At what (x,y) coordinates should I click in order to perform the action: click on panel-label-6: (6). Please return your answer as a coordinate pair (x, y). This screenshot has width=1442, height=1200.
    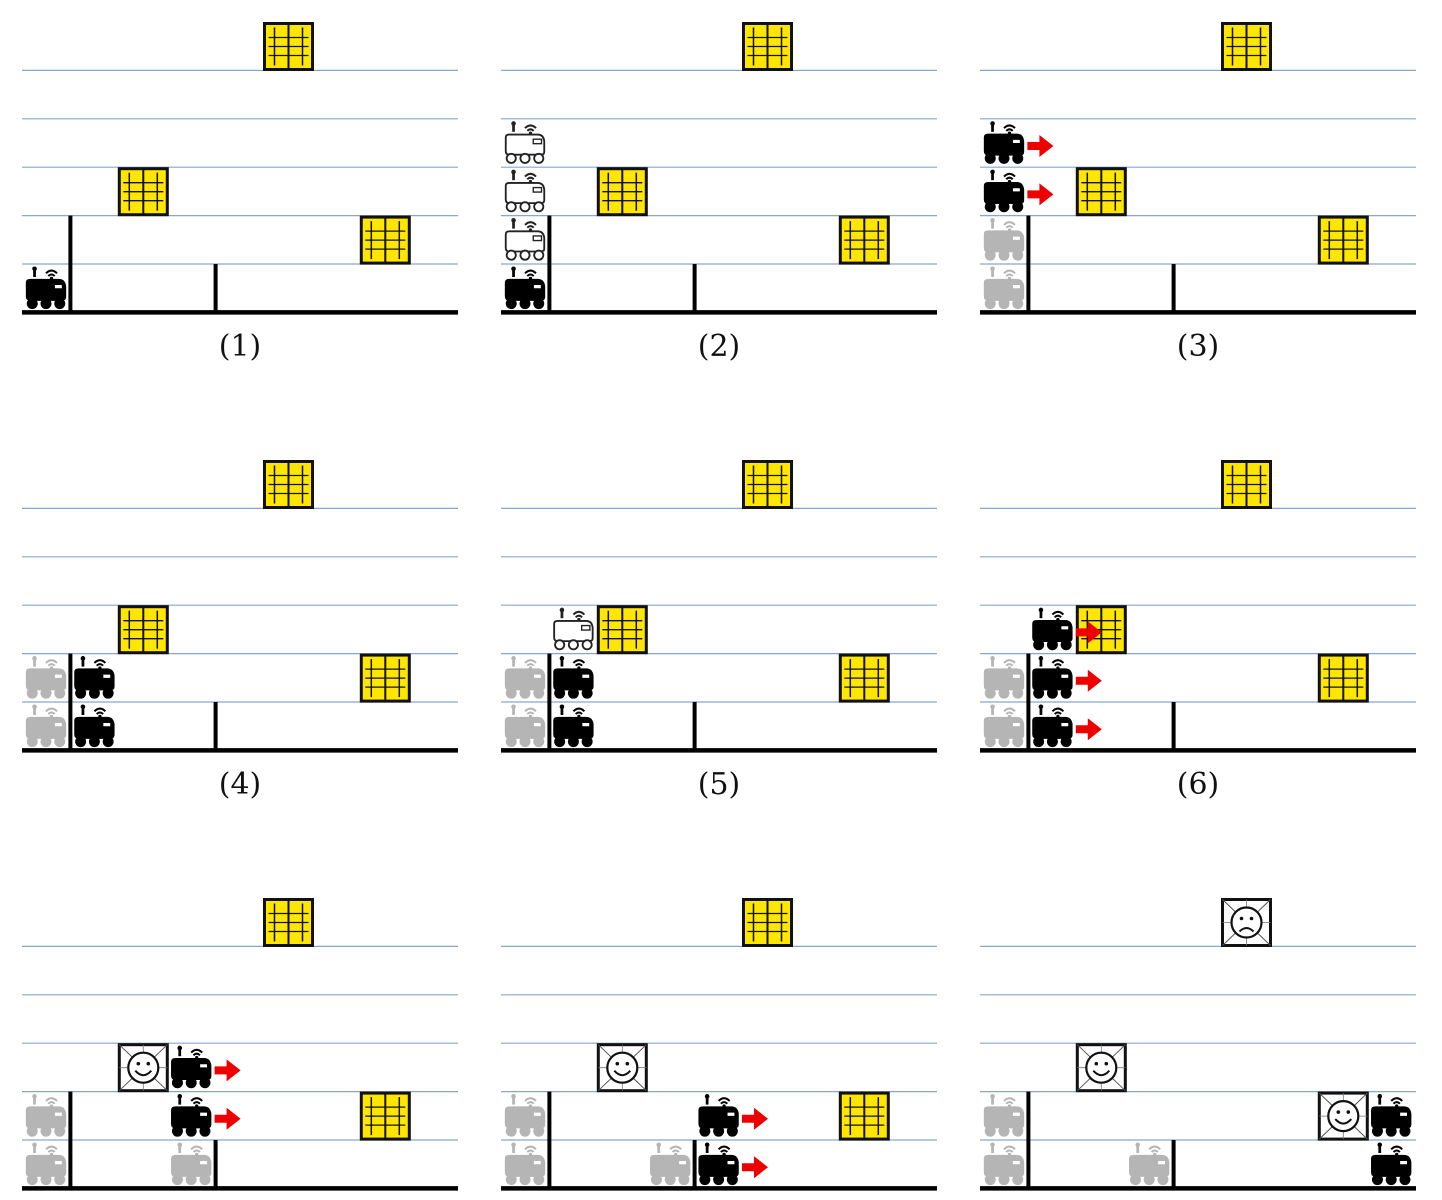
    Looking at the image, I should click on (1198, 785).